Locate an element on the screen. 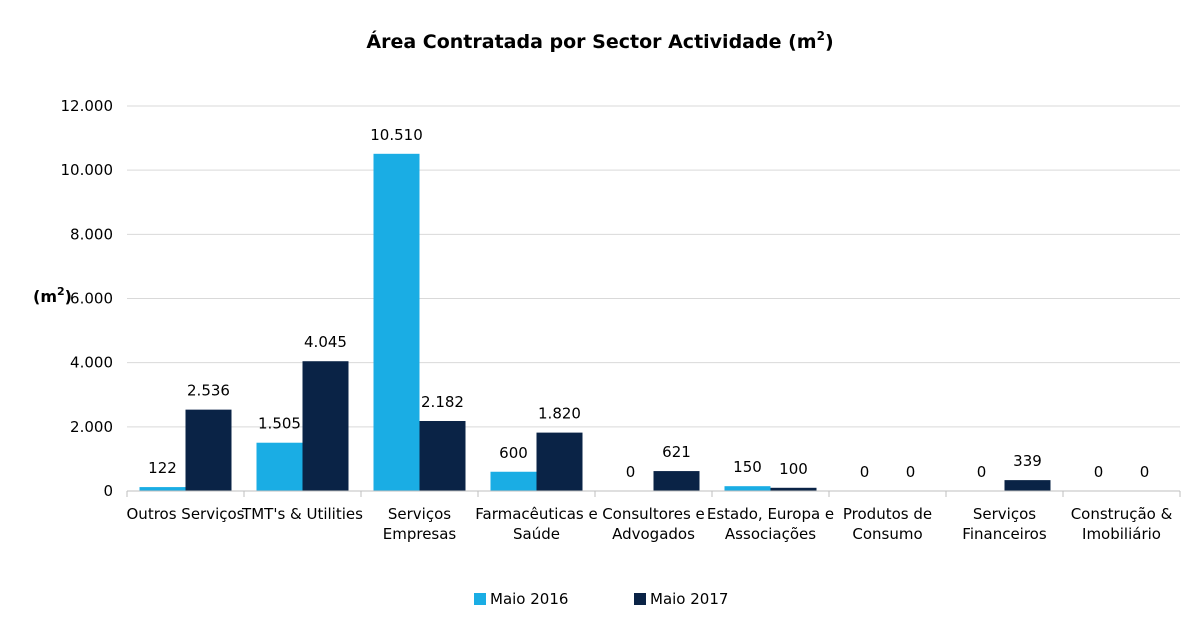  category-label: Consultores e is located at coordinates (653, 514).